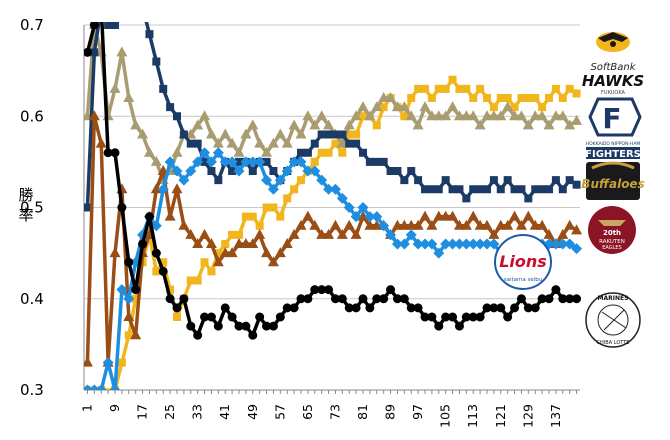 The height and width of the screenshot is (440, 670). I want to click on fighters-logo-line1: HOKKAIDO NIPPON-HAM, so click(613, 144).